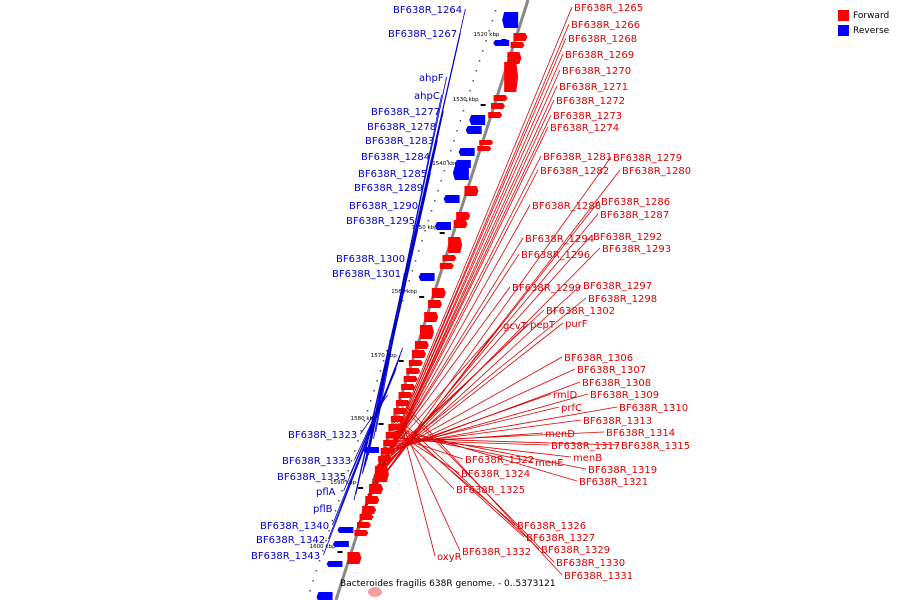 The image size is (900, 600). What do you see at coordinates (366, 274) in the screenshot?
I see `gene-label-bf638r-1301: BF638R_1301` at bounding box center [366, 274].